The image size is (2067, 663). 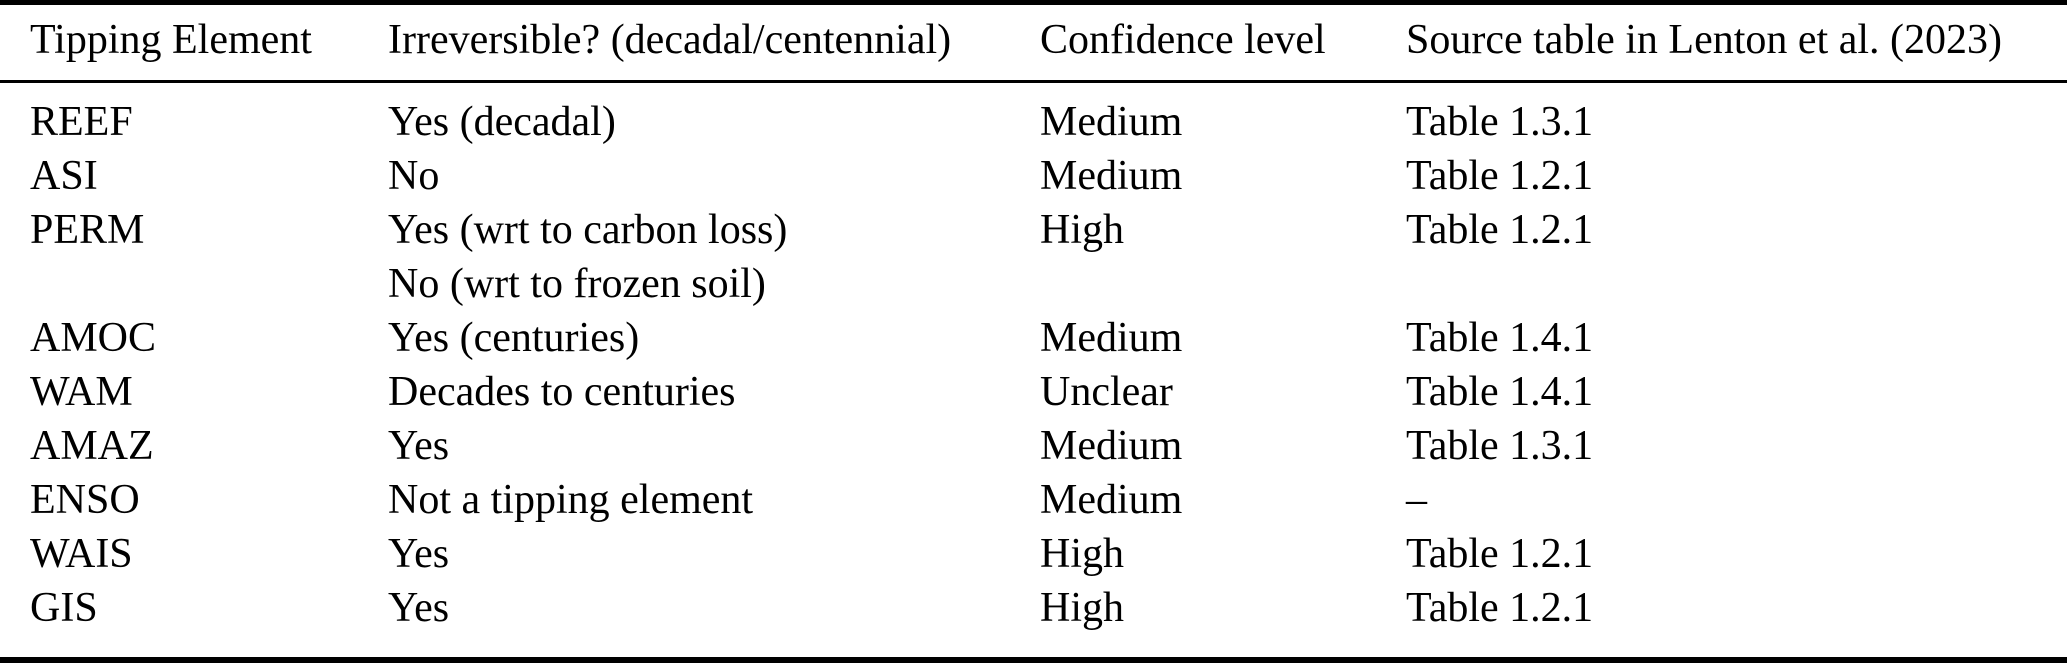 I want to click on header-cell-confidence-level: Confidence level, so click(x=1183, y=40).